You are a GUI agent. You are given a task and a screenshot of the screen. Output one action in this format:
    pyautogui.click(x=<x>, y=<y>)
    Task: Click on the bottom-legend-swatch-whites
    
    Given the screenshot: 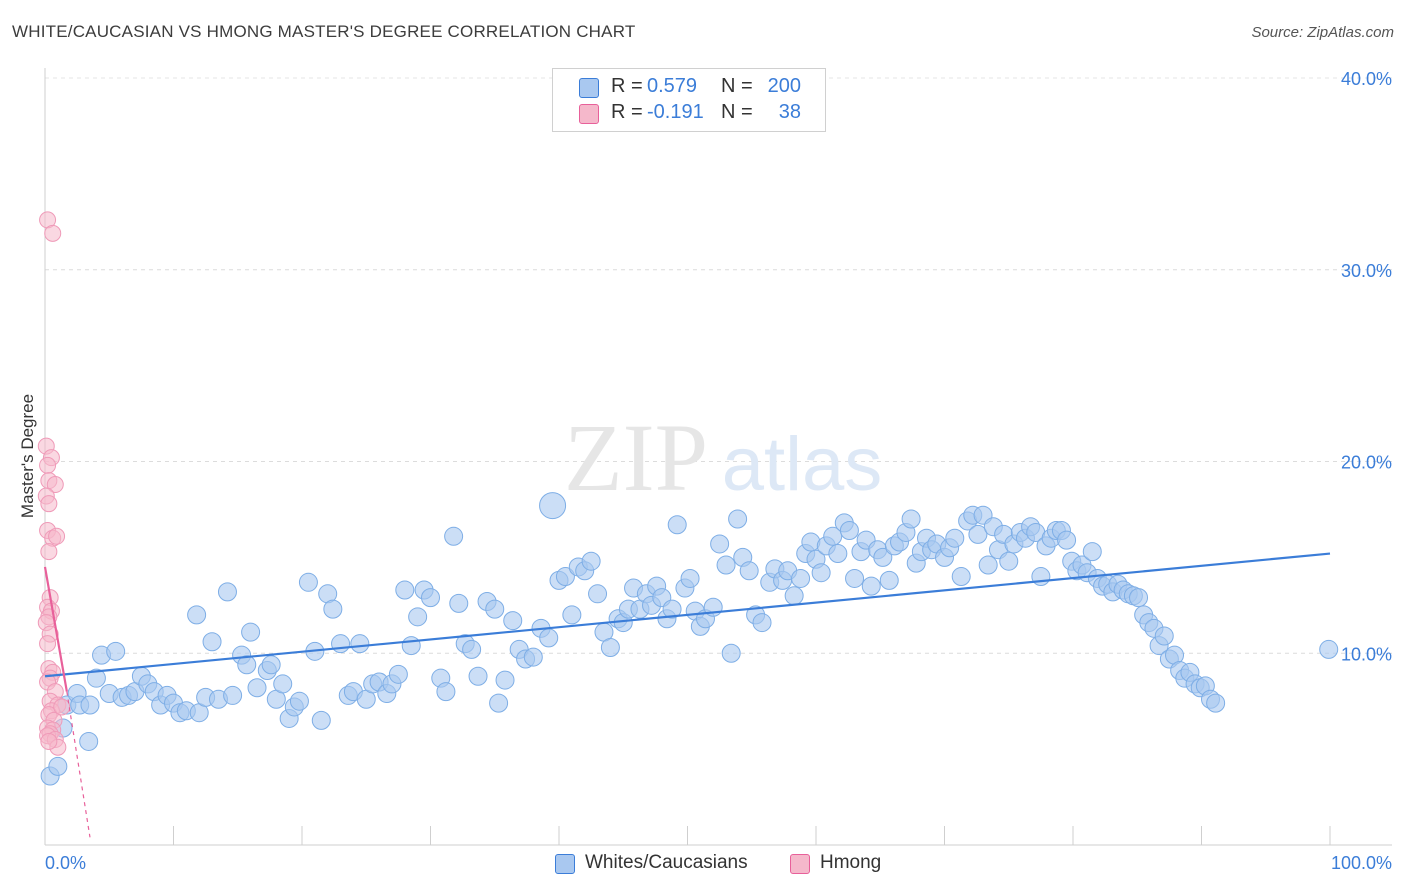 What is the action you would take?
    pyautogui.click(x=565, y=864)
    